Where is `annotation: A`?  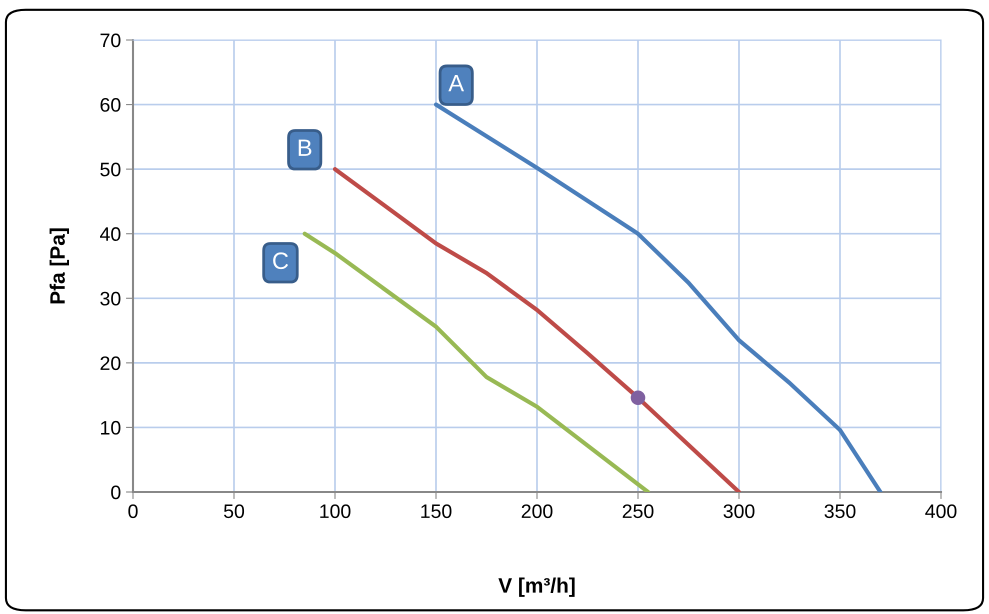 annotation: A is located at coordinates (456, 83).